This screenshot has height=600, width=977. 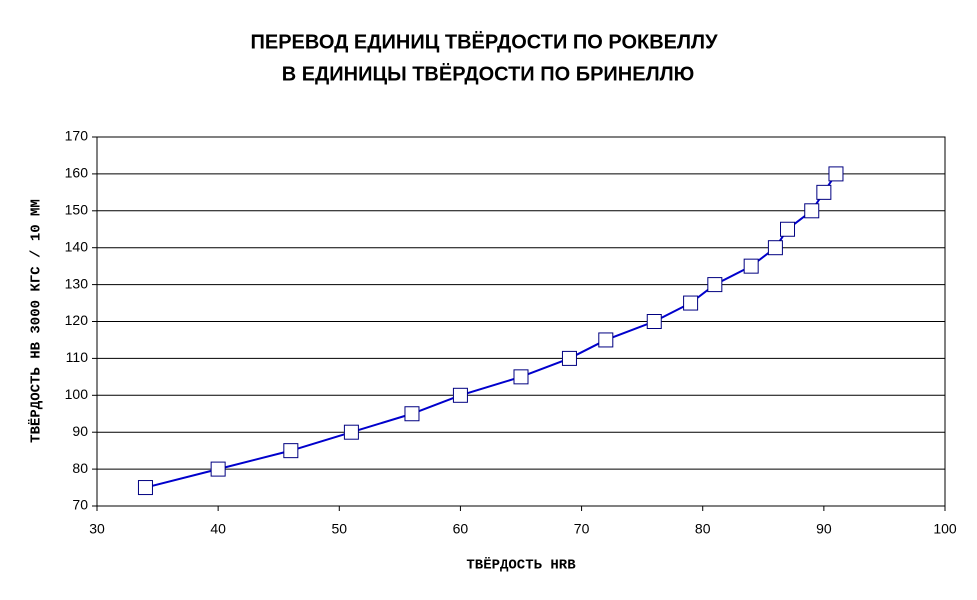 I want to click on y-tick-label: 90, so click(x=80, y=431).